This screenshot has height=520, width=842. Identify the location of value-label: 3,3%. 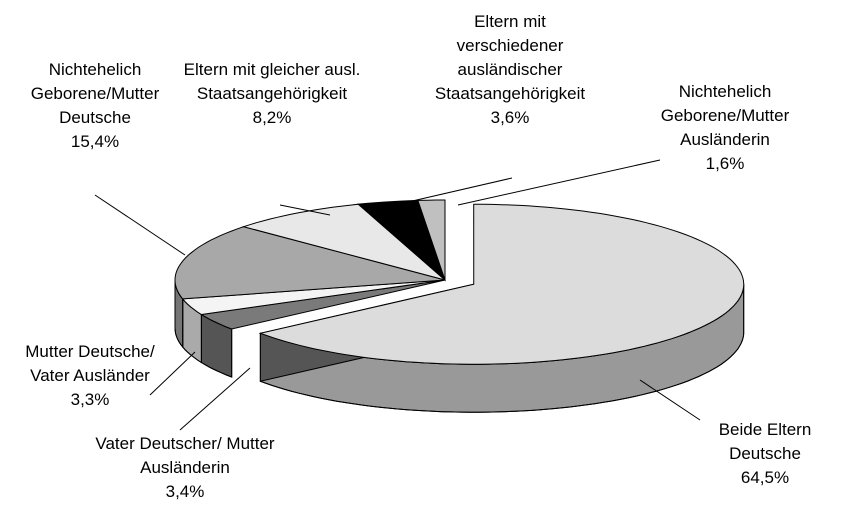
(90, 399).